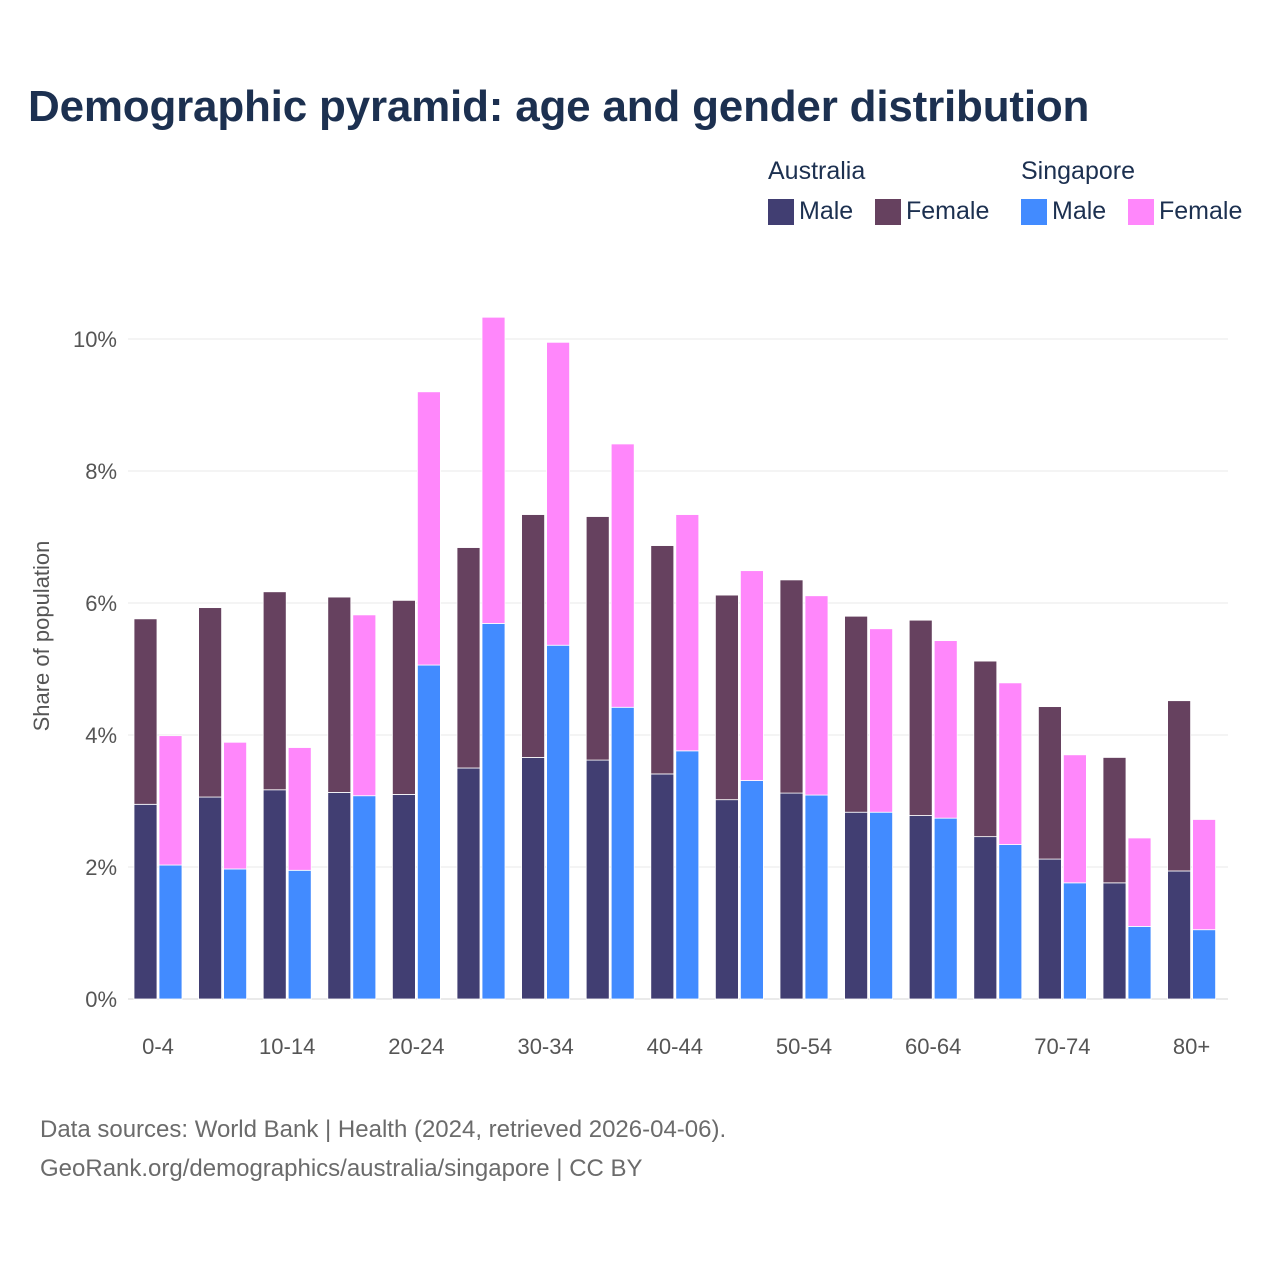 This screenshot has height=1280, width=1280. I want to click on legend-item-singapore-female: Female, so click(1185, 211).